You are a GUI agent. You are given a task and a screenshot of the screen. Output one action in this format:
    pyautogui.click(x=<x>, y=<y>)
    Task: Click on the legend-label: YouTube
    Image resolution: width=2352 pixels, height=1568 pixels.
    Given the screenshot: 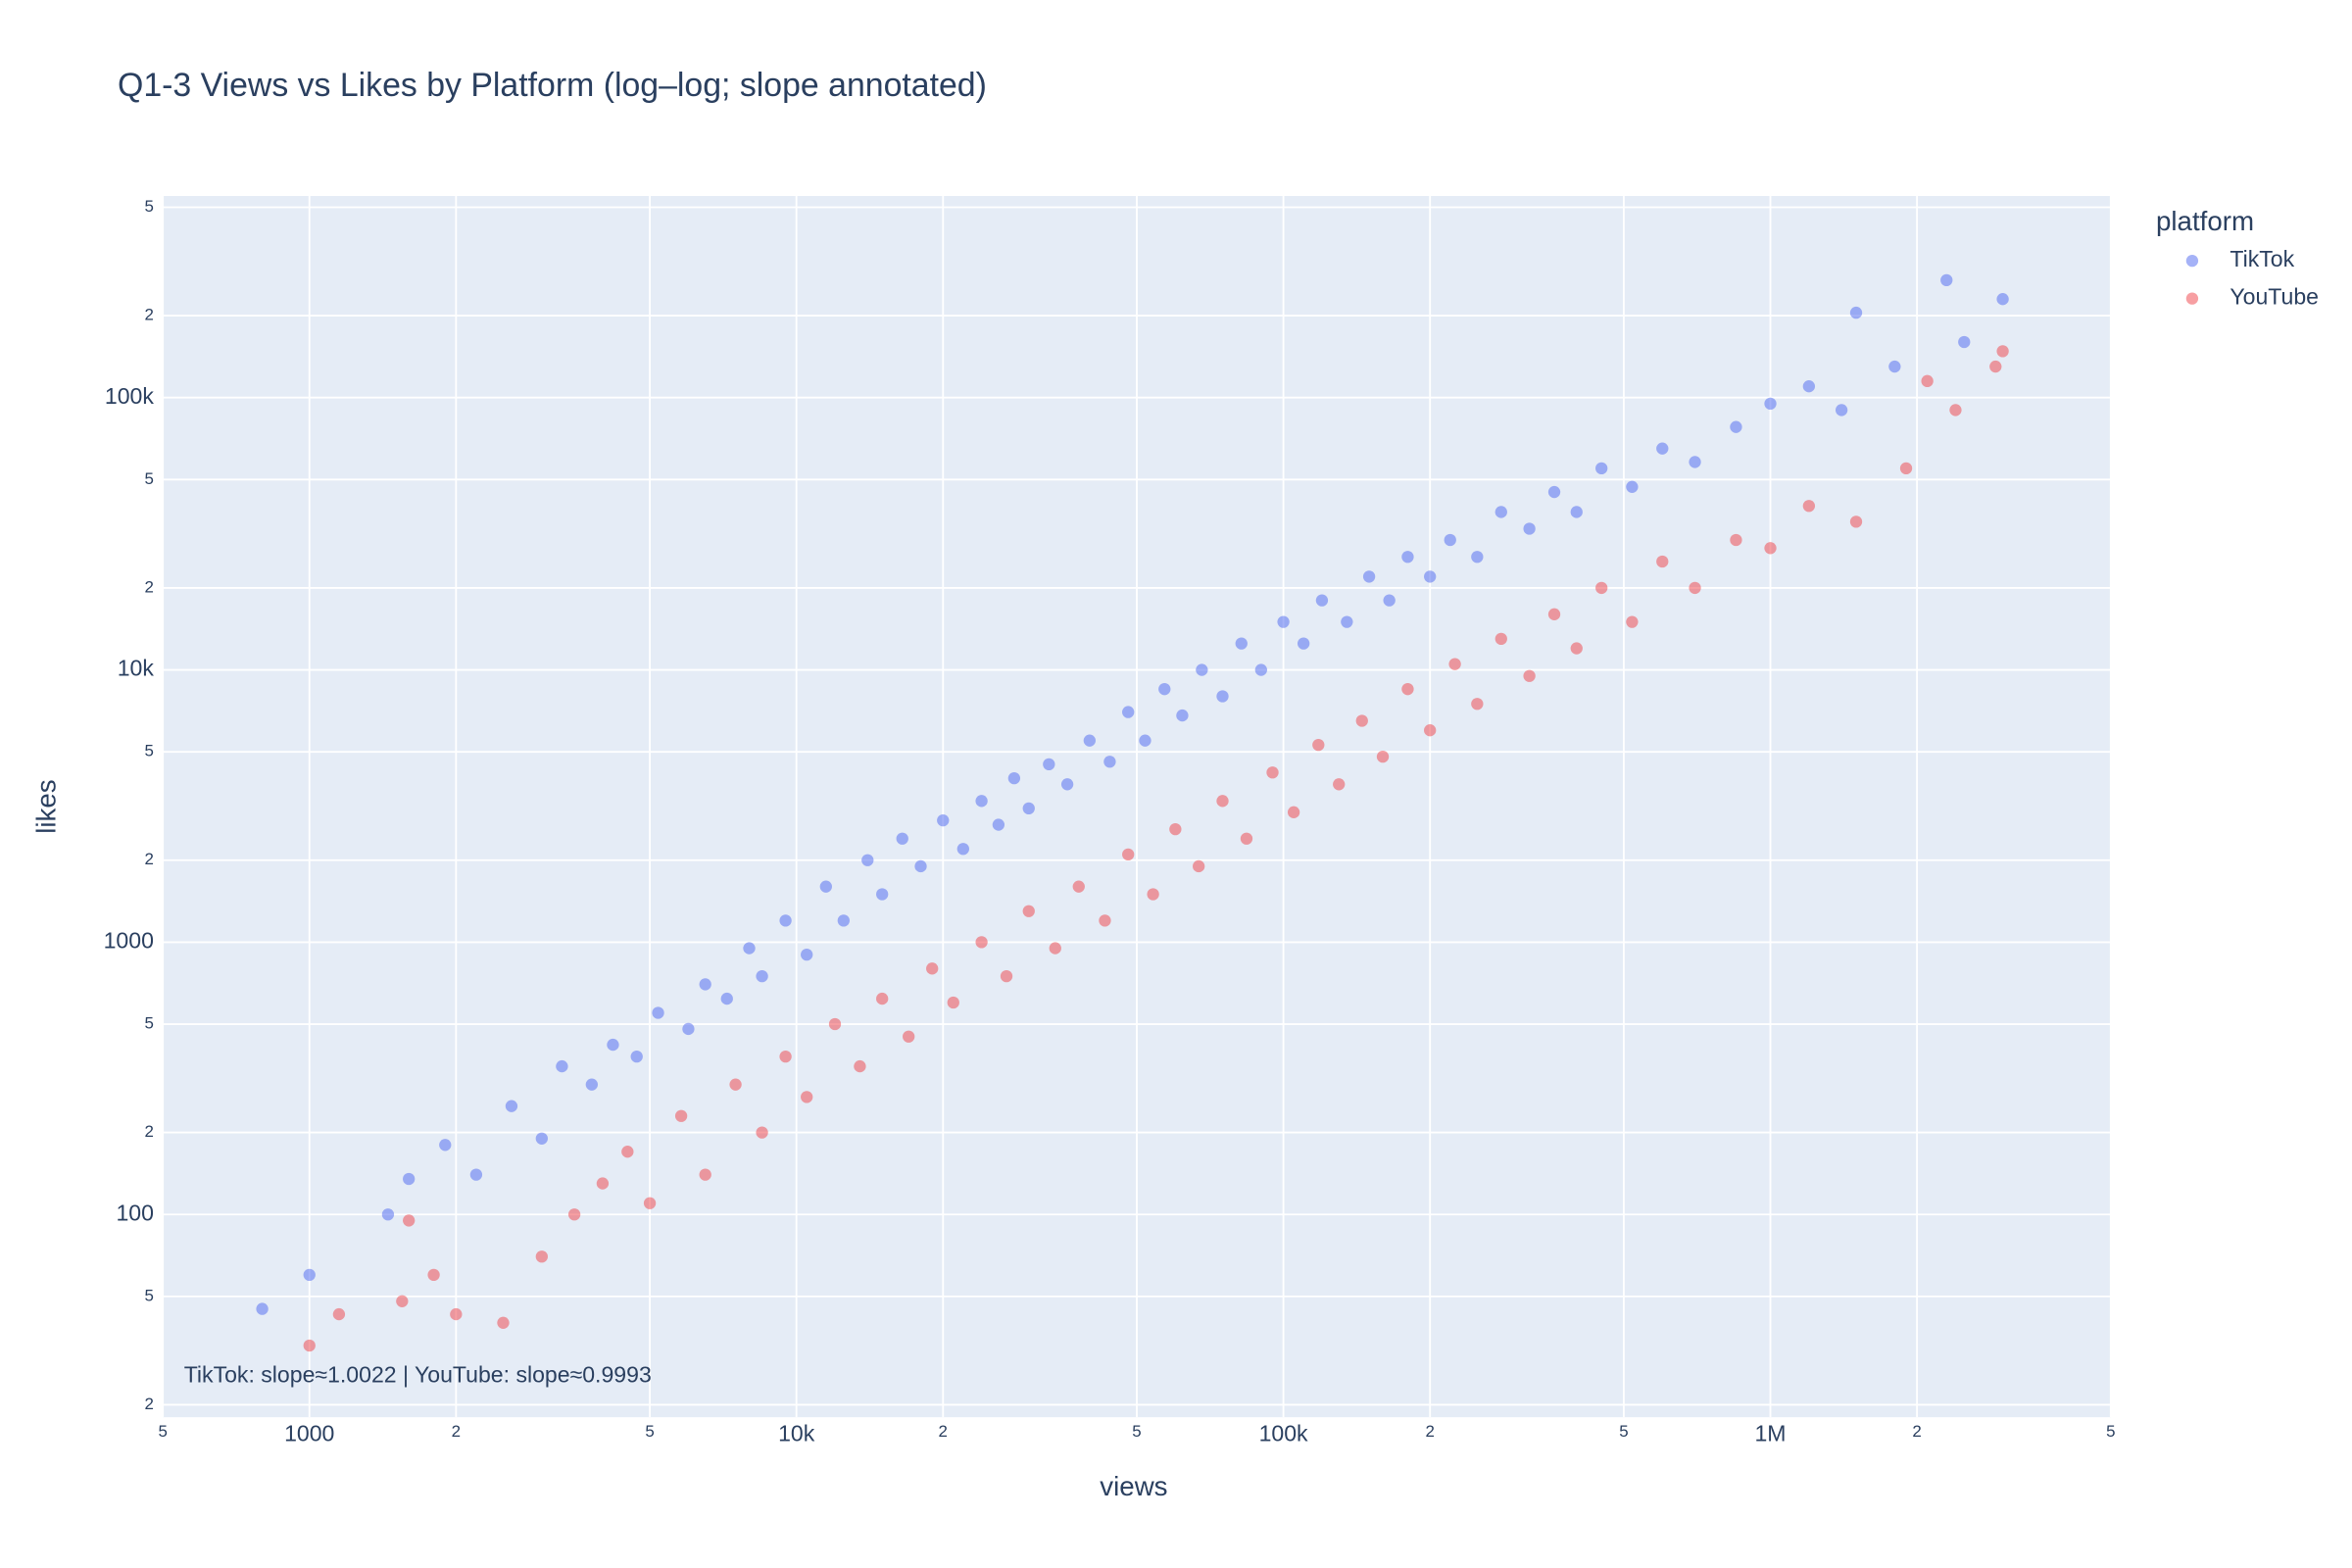 What is the action you would take?
    pyautogui.click(x=2274, y=297)
    